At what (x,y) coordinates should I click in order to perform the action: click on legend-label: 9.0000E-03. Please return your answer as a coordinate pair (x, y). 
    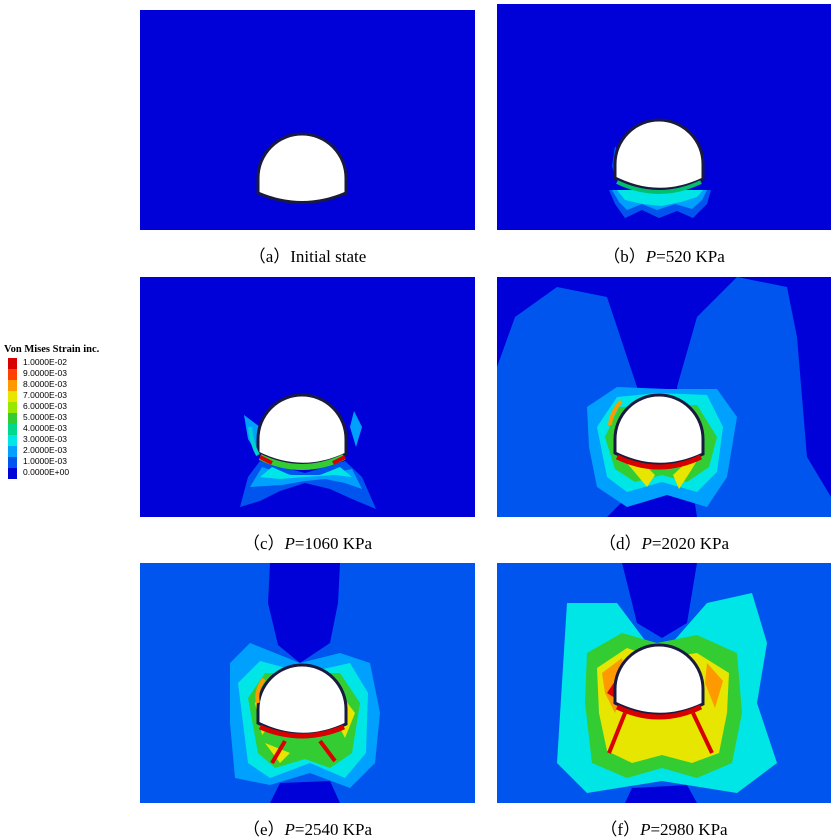
    Looking at the image, I should click on (45, 373).